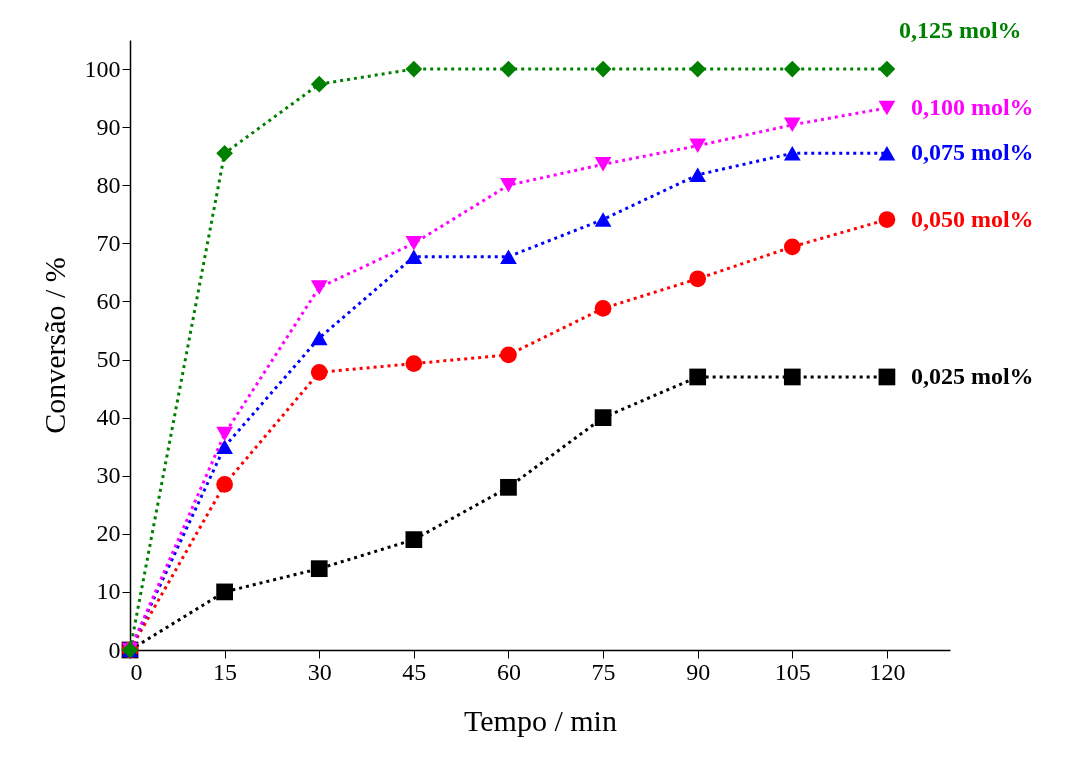  Describe the element at coordinates (225, 671) in the screenshot. I see `x-tick-label: 15` at that location.